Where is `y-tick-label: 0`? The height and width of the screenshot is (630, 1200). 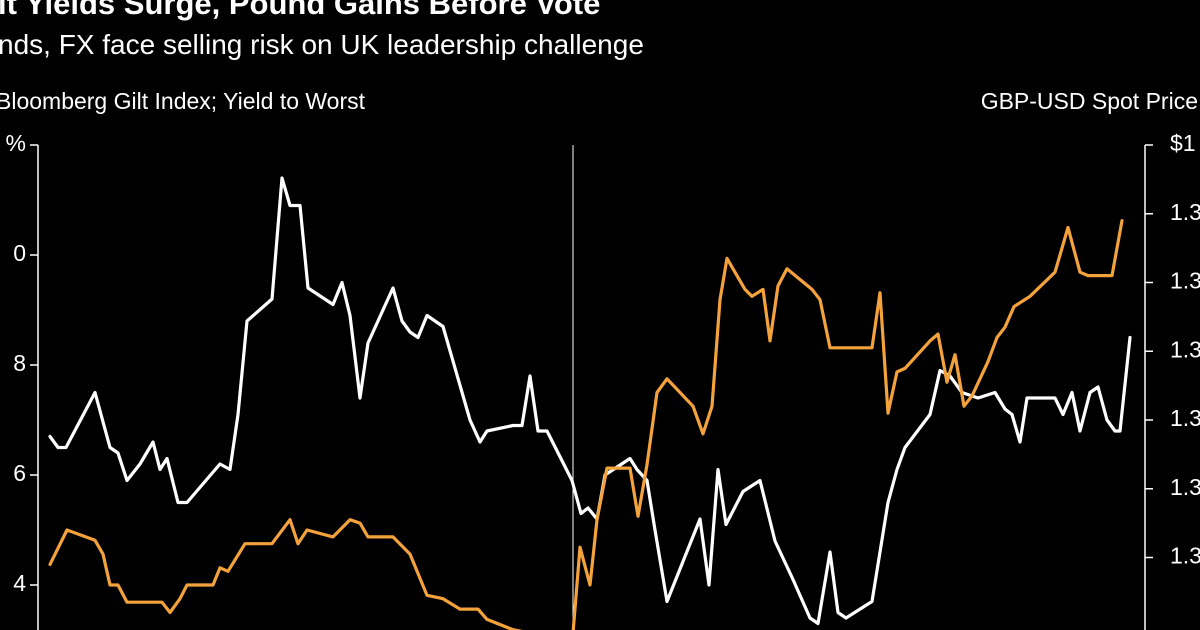 y-tick-label: 0 is located at coordinates (19, 253).